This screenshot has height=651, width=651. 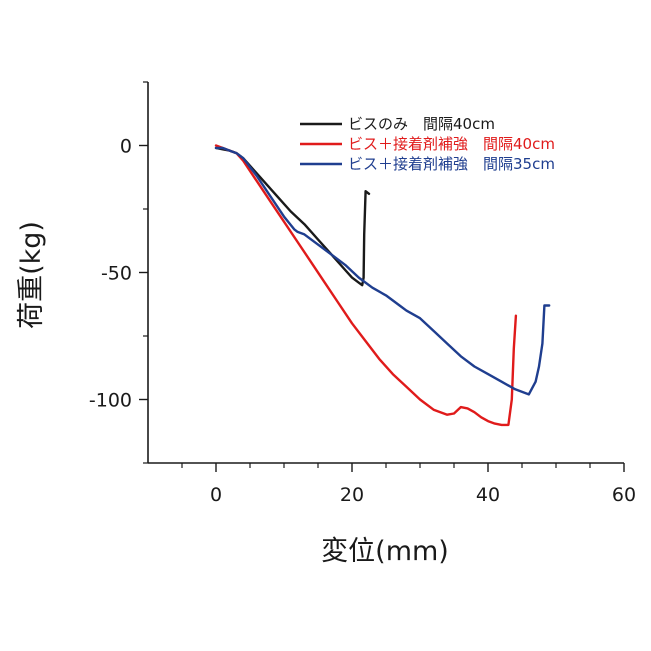 I want to click on x-tick-label: 0, so click(x=216, y=495).